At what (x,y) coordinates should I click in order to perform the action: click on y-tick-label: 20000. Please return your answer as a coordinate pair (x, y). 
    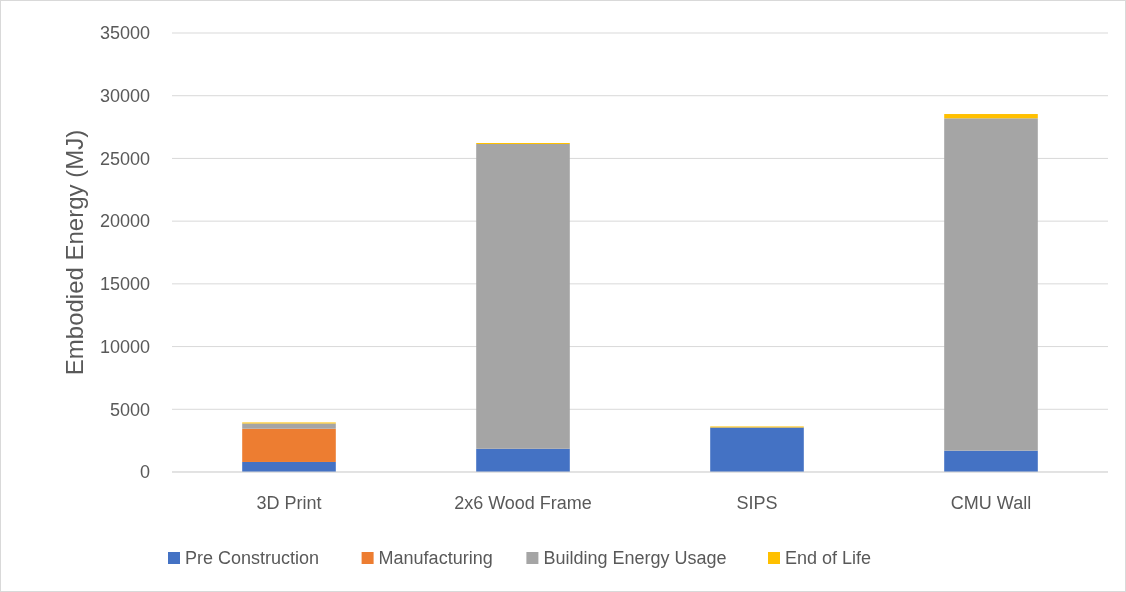
    Looking at the image, I should click on (124, 221).